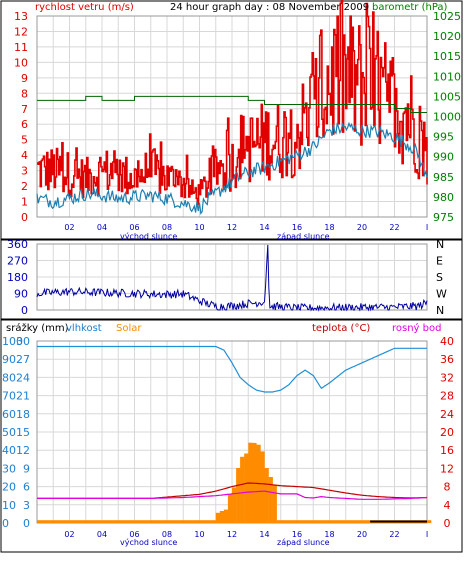  I want to click on direction-tick-label: 90, so click(21, 294).